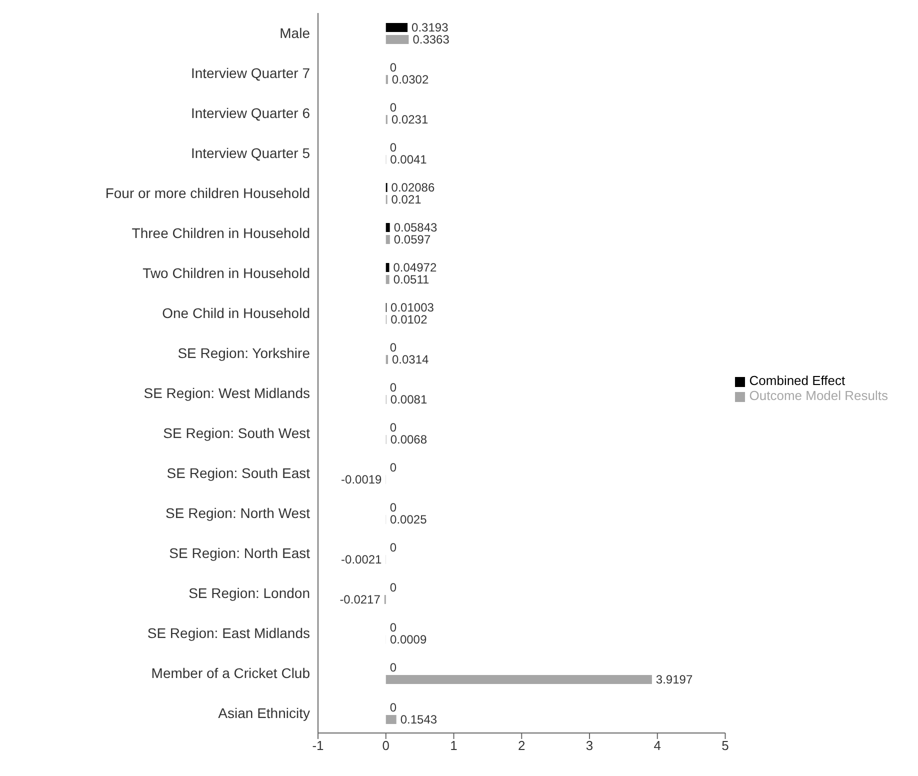  Describe the element at coordinates (227, 392) in the screenshot. I see `y-tick-label: SE Region: West Midlands` at that location.